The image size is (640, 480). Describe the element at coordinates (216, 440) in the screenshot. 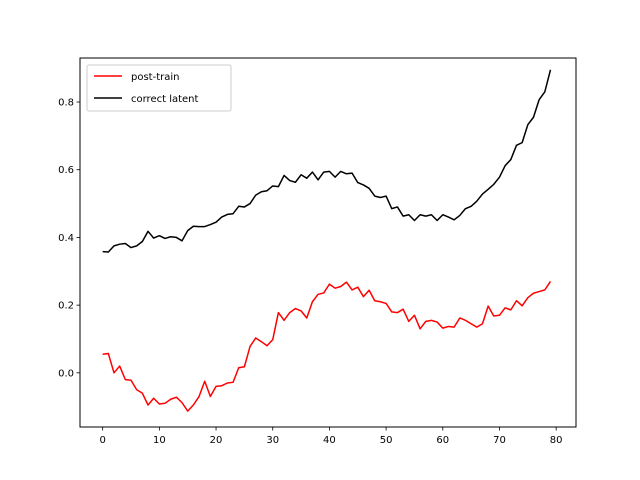

I see `x-tick-label: 20` at that location.